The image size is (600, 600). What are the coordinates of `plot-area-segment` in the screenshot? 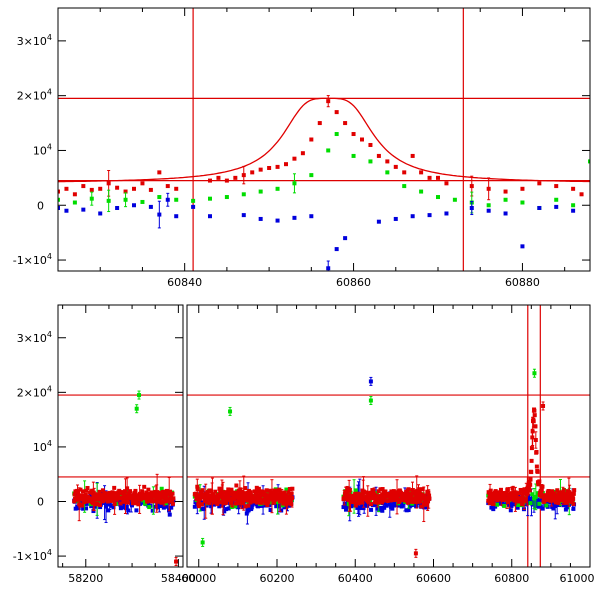 It's located at (120, 478).